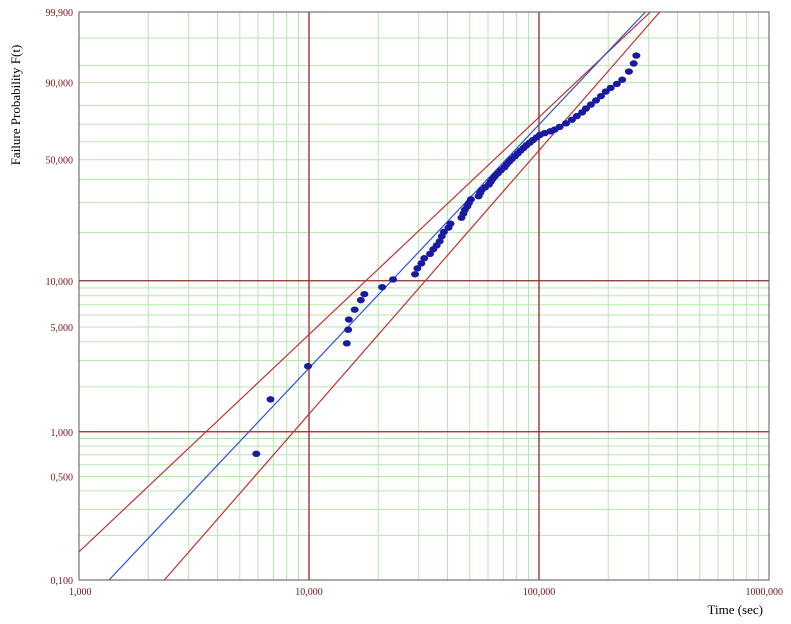  I want to click on y-tick-label: 1,000, so click(62, 433).